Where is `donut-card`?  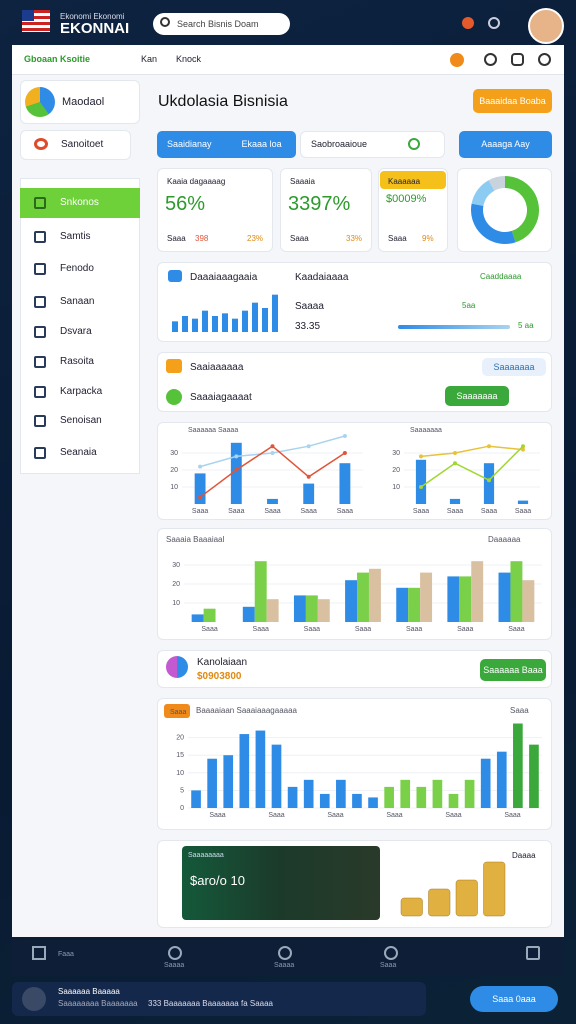
donut-card is located at coordinates (504, 210).